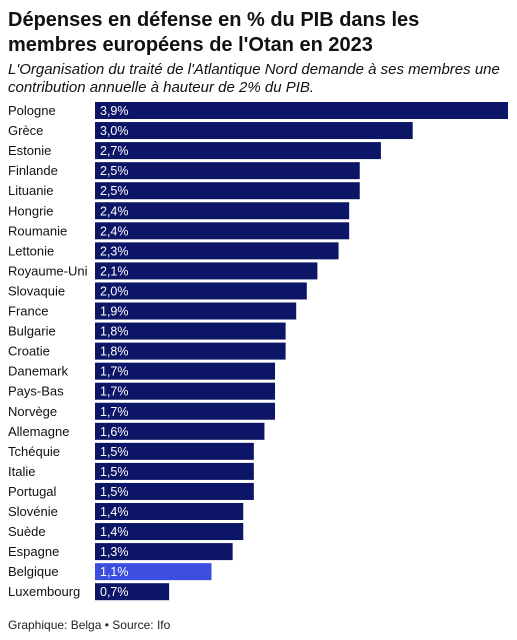 The image size is (517, 640). Describe the element at coordinates (48, 270) in the screenshot. I see `category-label-royaume-uni: Royaume-Uni` at that location.